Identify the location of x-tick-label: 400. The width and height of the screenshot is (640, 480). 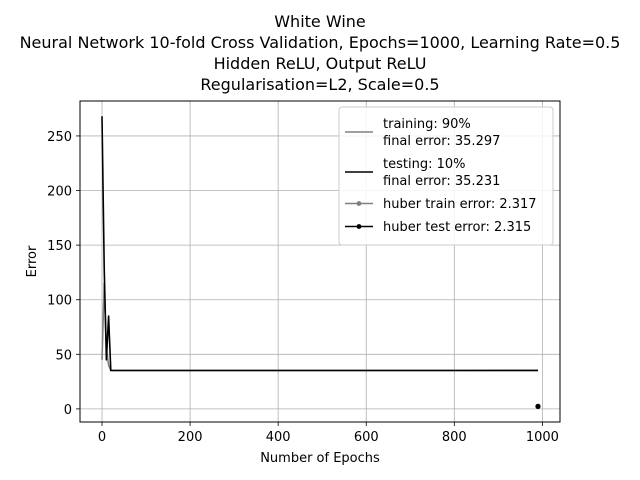
(278, 437).